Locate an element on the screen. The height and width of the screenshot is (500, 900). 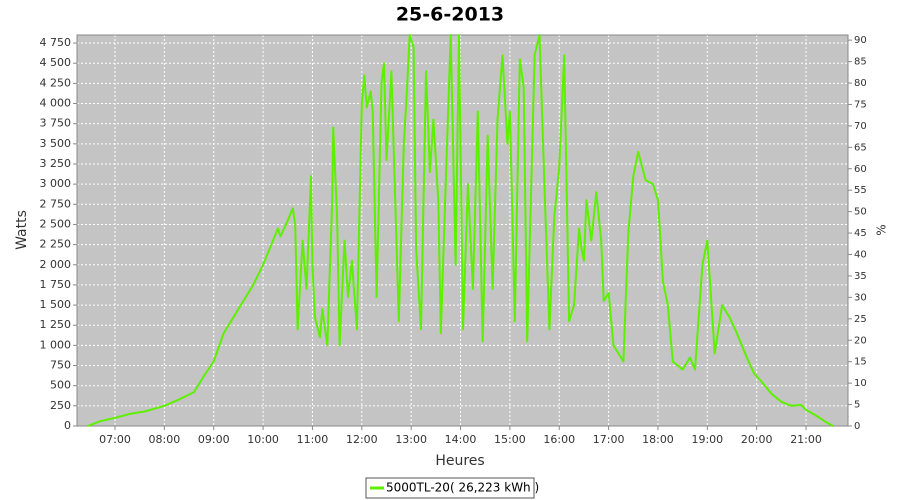
y-tick-label: 4 250 is located at coordinates (56, 82).